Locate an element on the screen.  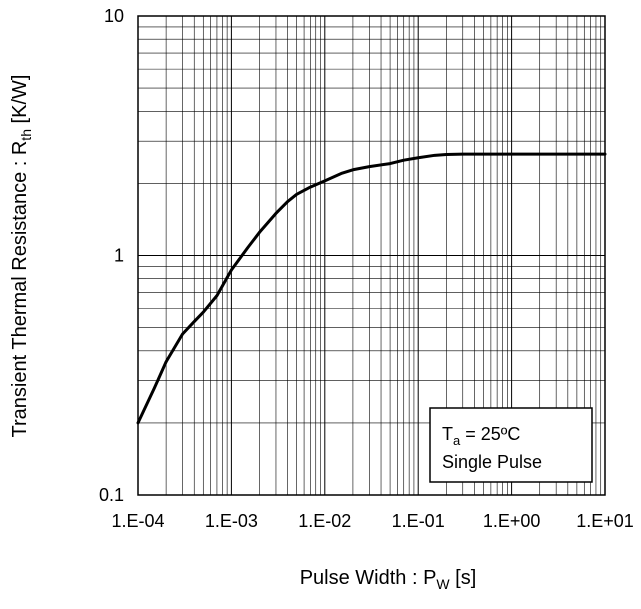
annotation-box: Ta = 25ºC Single Pulse is located at coordinates (511, 445).